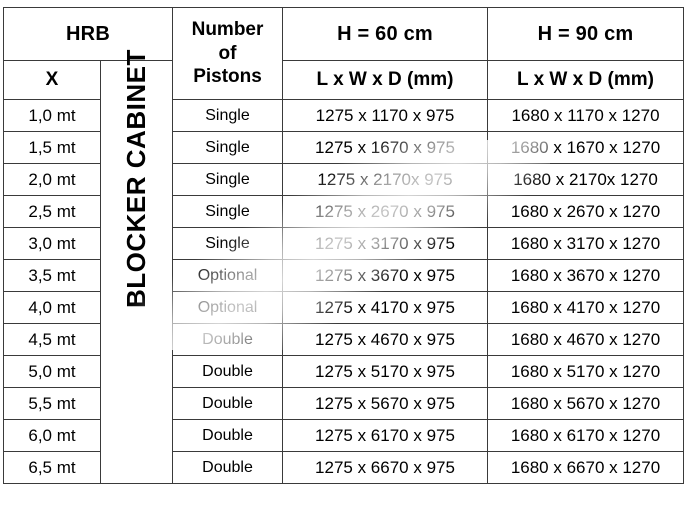  Describe the element at coordinates (227, 29) in the screenshot. I see `header-pistons-line-1: Number` at that location.